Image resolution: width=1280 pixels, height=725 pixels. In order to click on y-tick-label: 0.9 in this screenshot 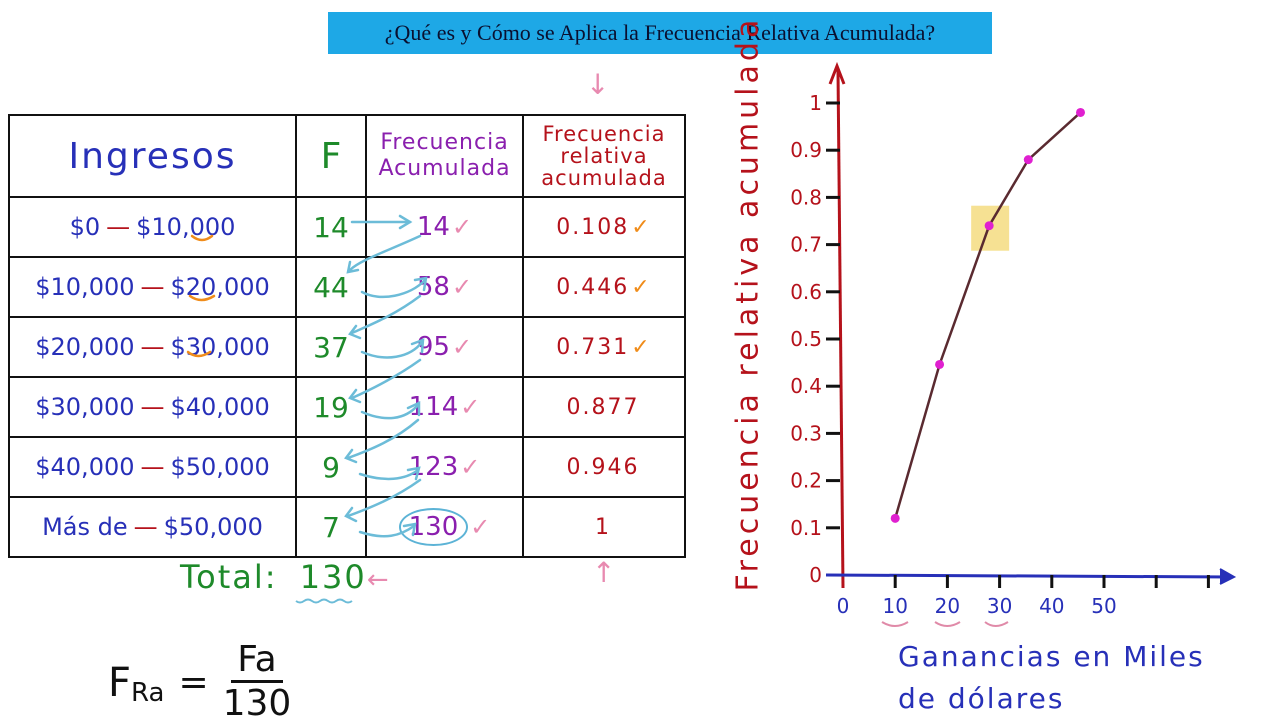, I will do `click(806, 150)`.